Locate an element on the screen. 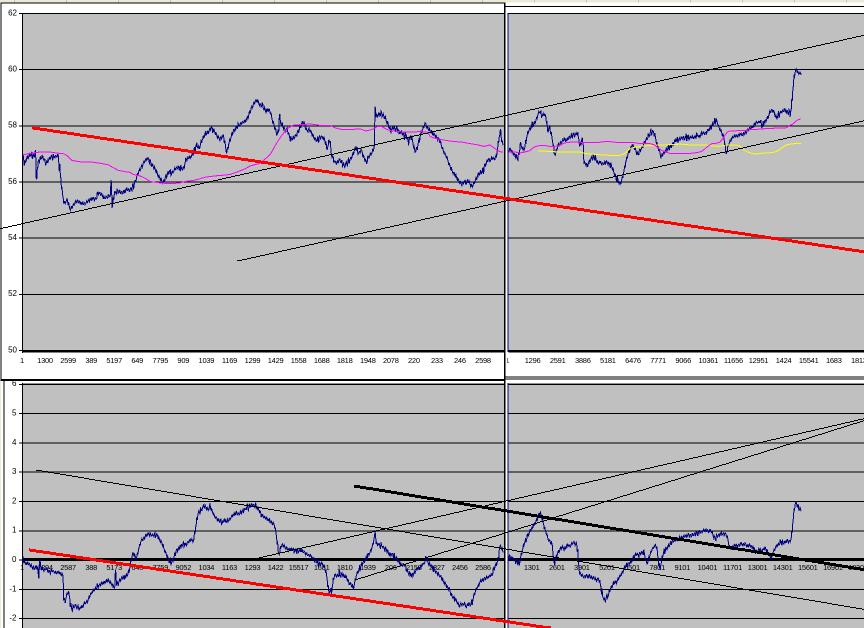 This screenshot has width=864, height=628. svg-text: 246 is located at coordinates (460, 360).